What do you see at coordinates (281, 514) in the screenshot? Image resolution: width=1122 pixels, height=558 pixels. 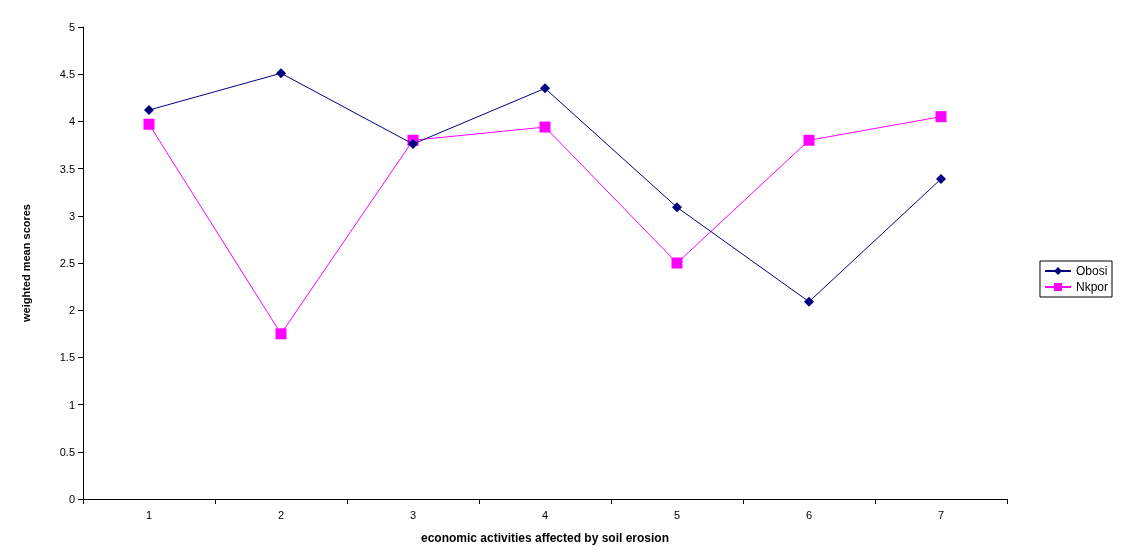 I see `x-tick-label: 2` at bounding box center [281, 514].